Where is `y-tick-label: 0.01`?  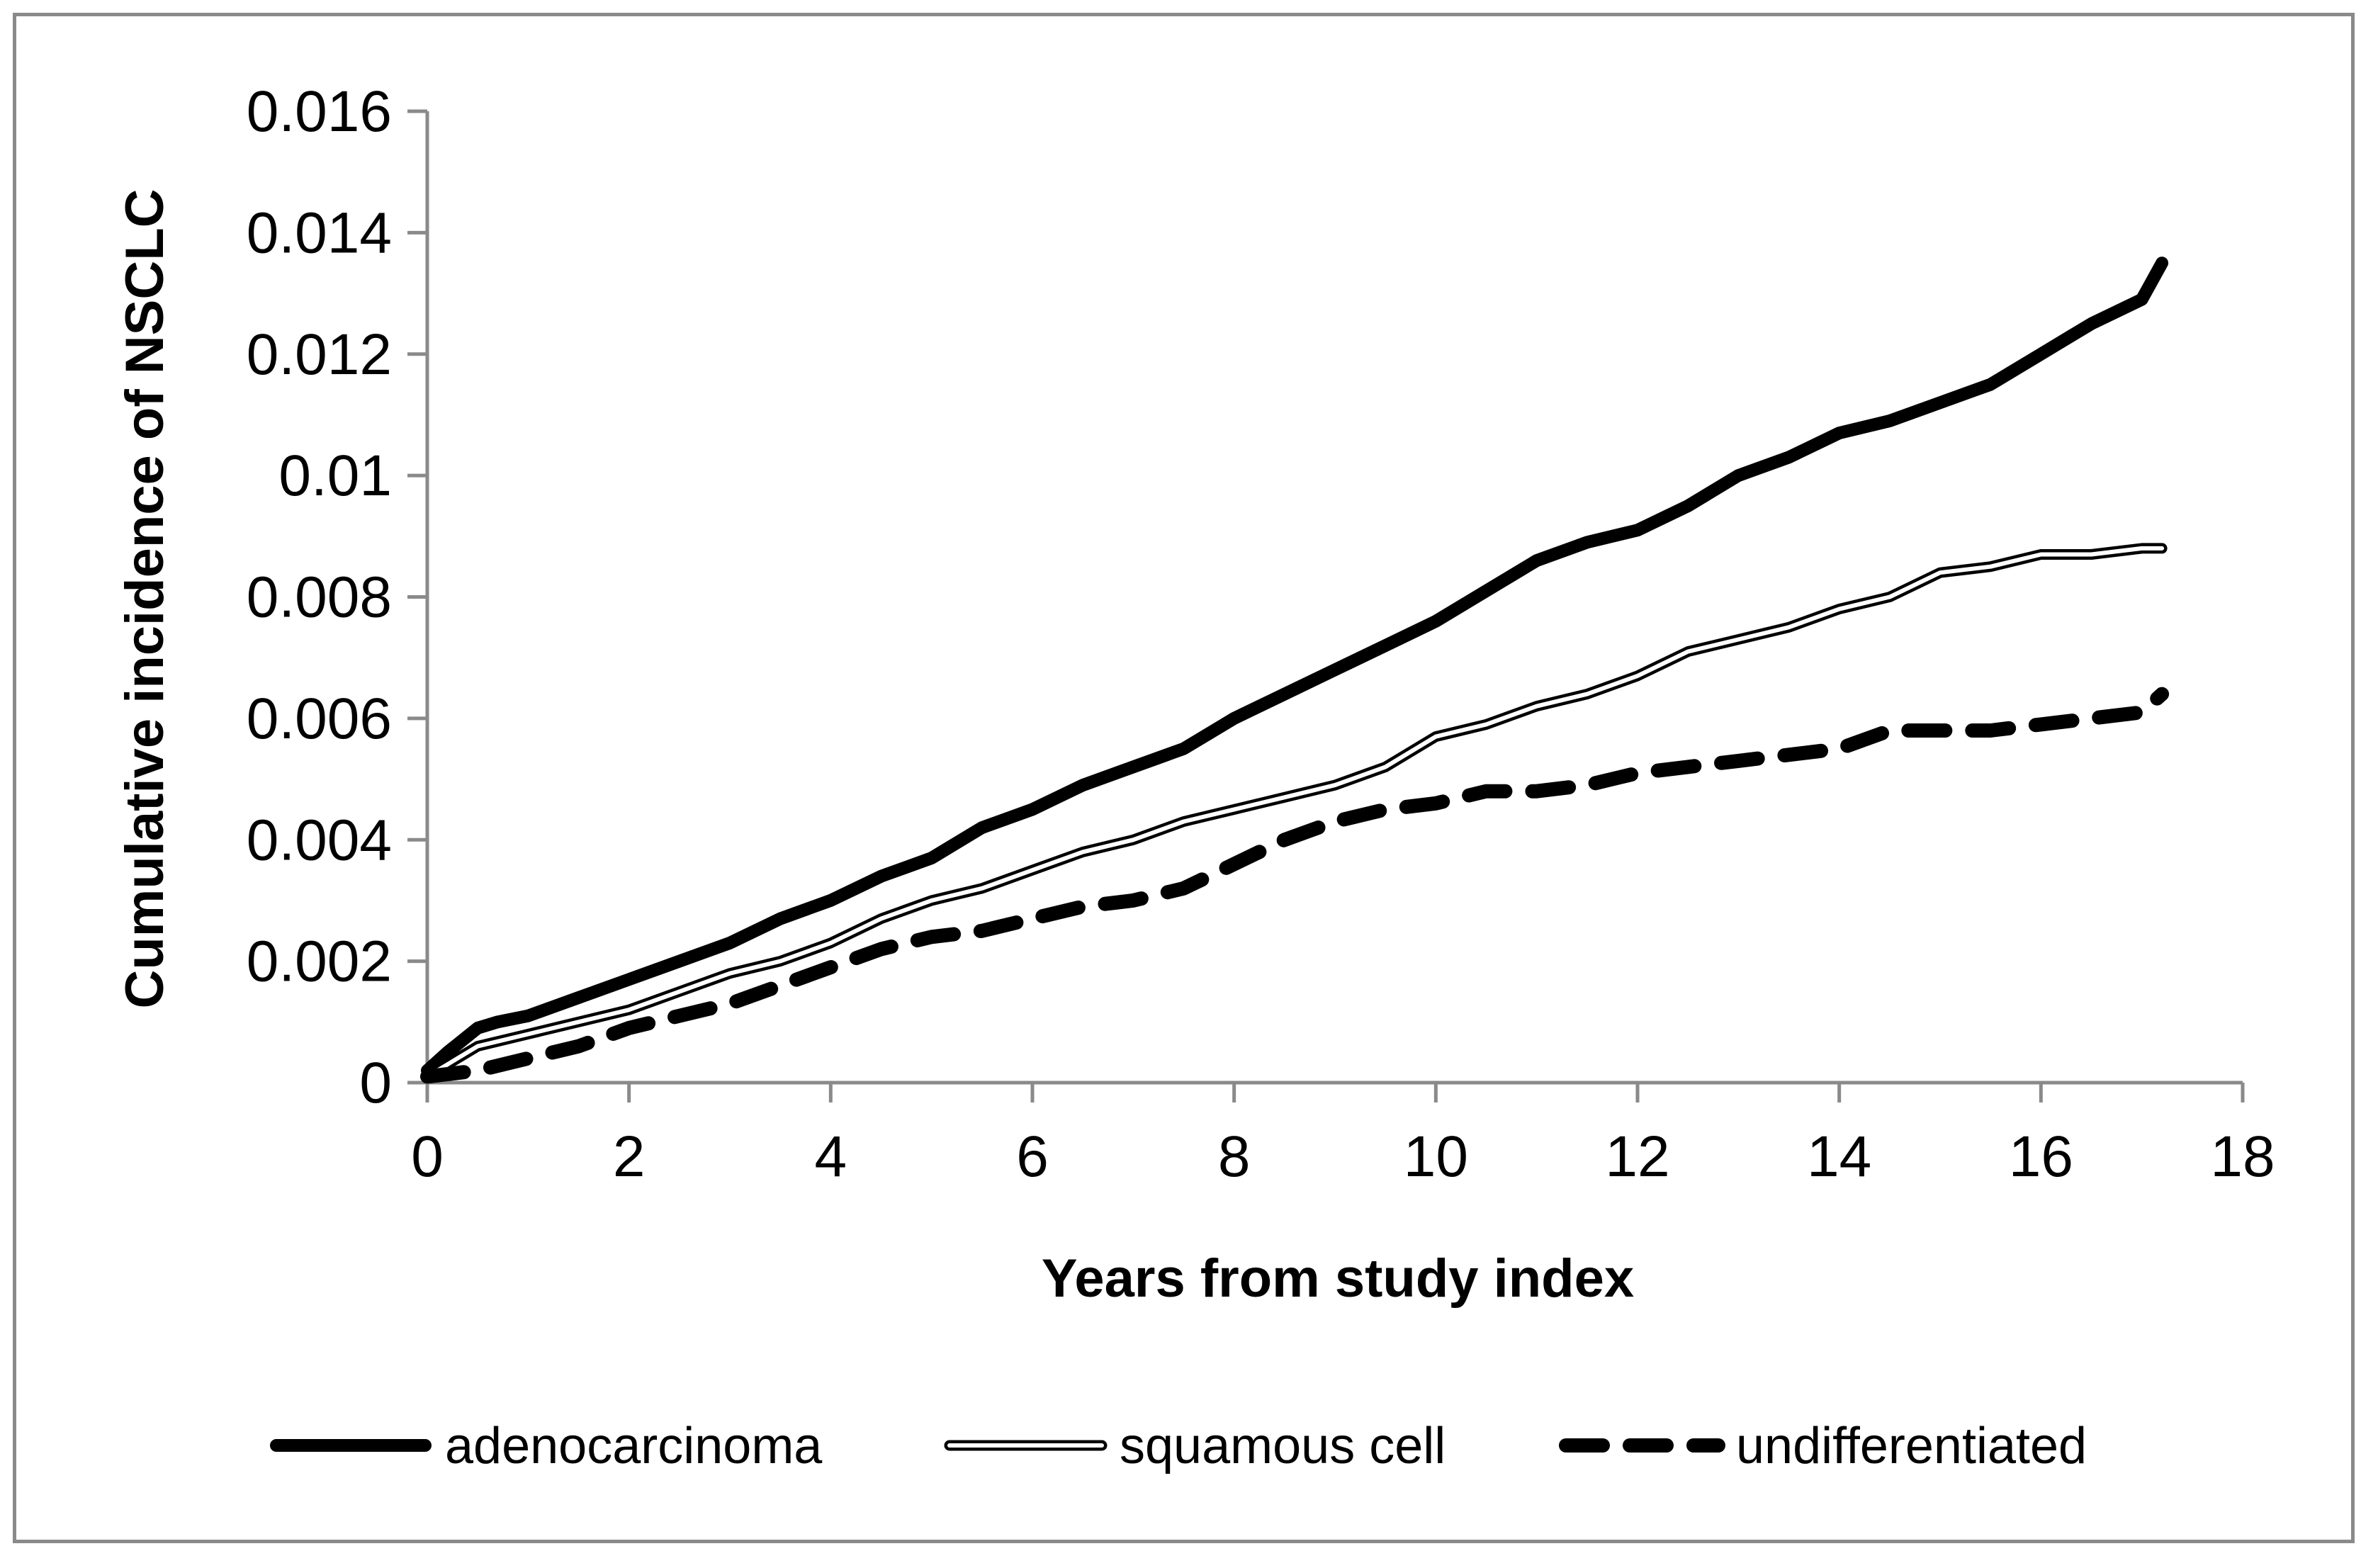 y-tick-label: 0.01 is located at coordinates (335, 476).